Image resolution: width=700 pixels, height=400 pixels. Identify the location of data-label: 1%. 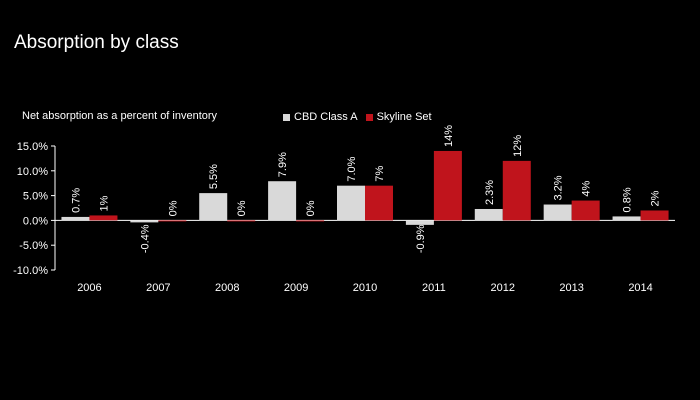
(104, 203).